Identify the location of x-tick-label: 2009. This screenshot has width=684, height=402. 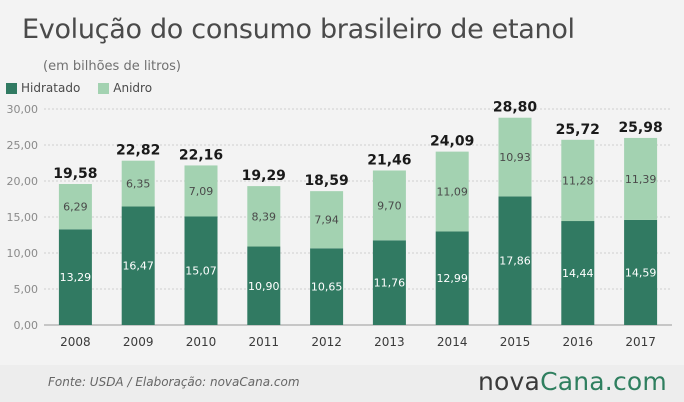
(138, 342).